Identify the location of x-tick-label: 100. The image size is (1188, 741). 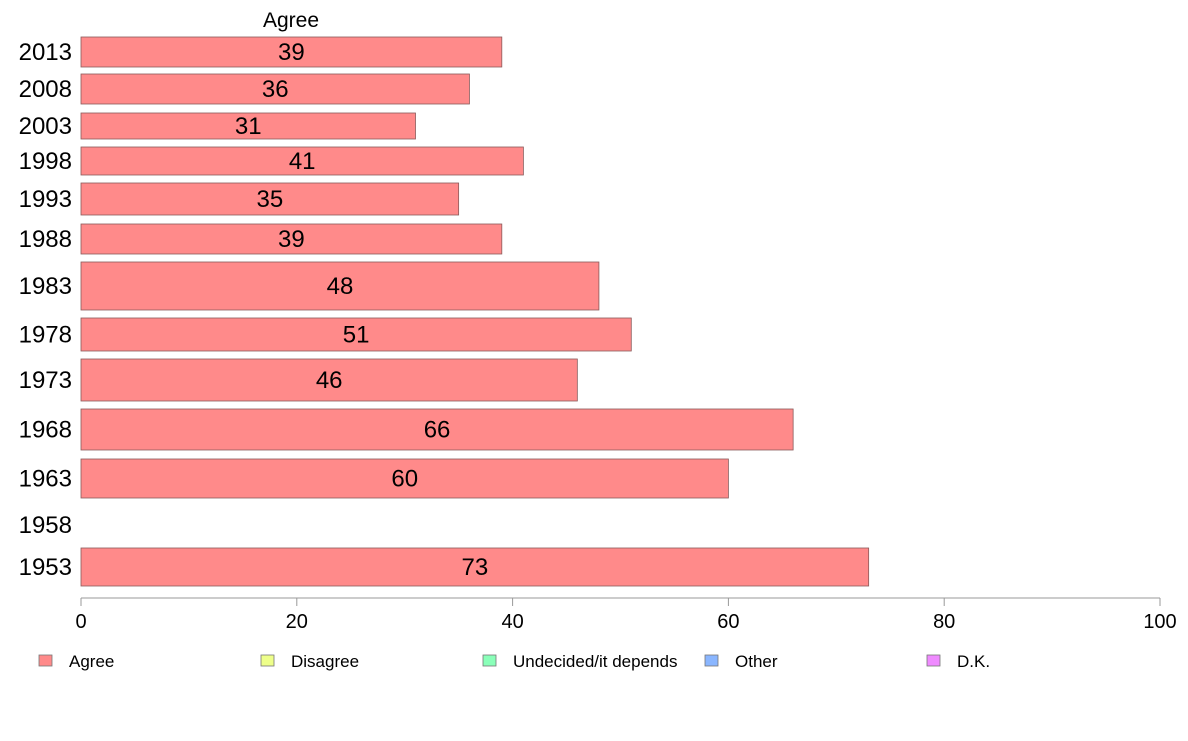
(1159, 622).